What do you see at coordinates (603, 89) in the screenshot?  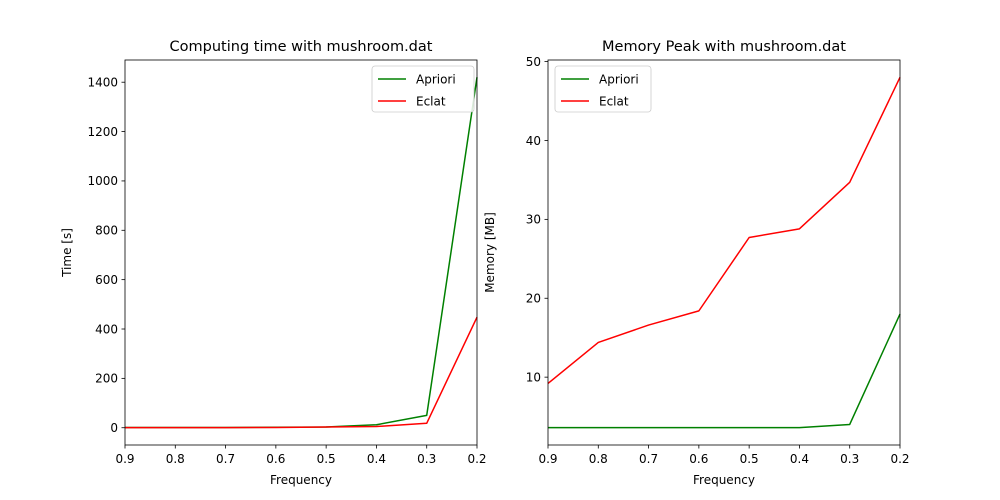 I see `memory-chart-legend: Apriori Eclat` at bounding box center [603, 89].